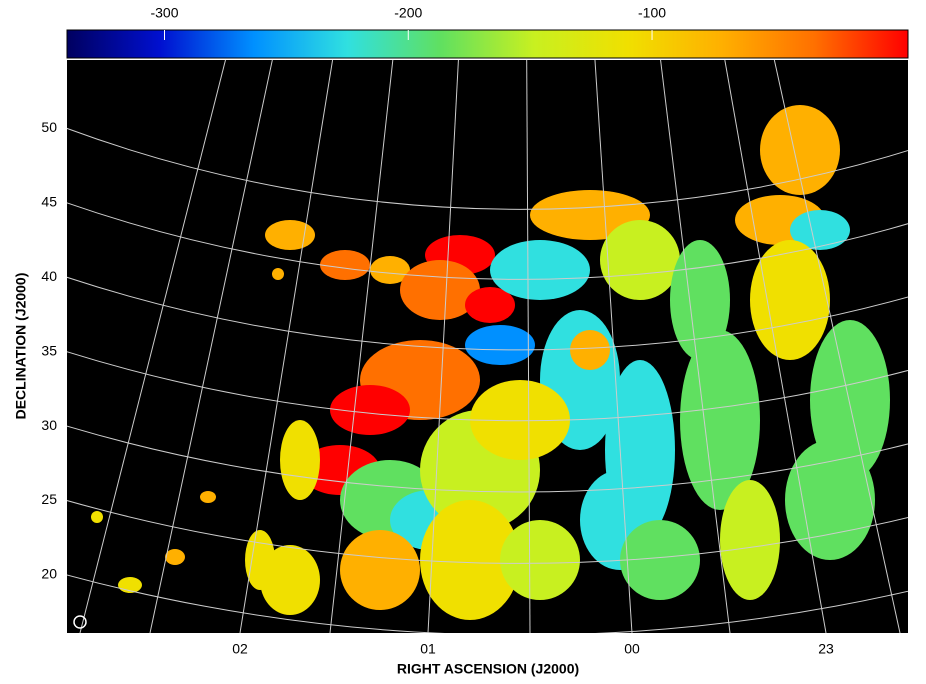  What do you see at coordinates (49, 499) in the screenshot?
I see `y-tick-label: 25` at bounding box center [49, 499].